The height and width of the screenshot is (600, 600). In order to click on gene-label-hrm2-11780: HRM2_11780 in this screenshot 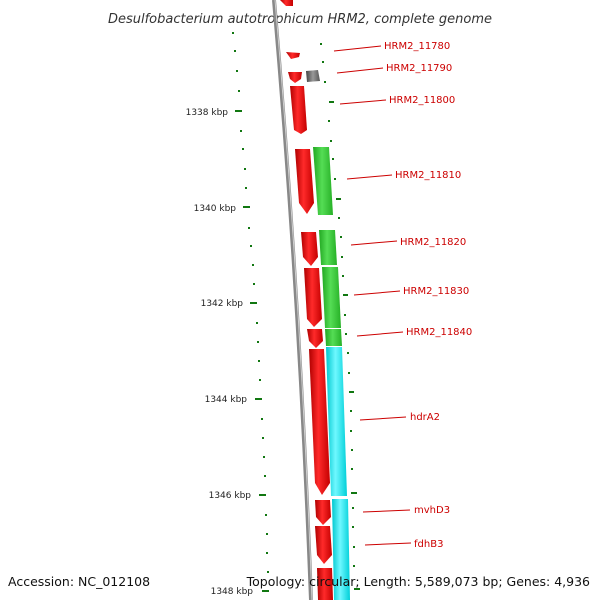, I will do `click(417, 46)`.